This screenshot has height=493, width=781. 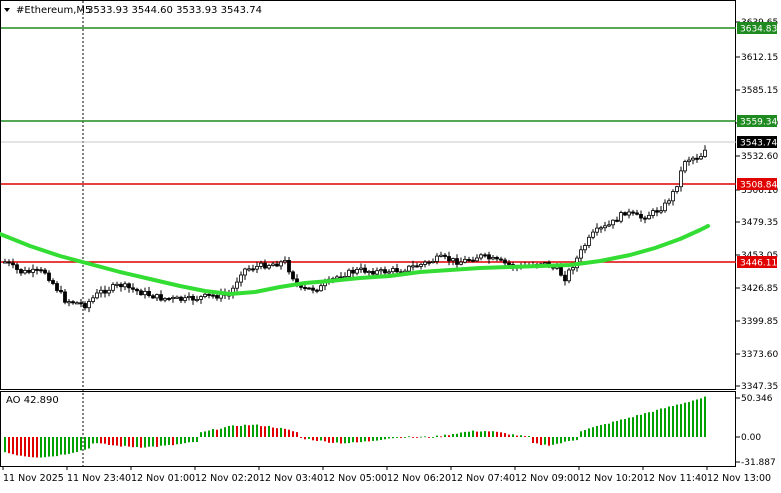 What do you see at coordinates (389, 121) in the screenshot?
I see `level-3559: 3559.34` at bounding box center [389, 121].